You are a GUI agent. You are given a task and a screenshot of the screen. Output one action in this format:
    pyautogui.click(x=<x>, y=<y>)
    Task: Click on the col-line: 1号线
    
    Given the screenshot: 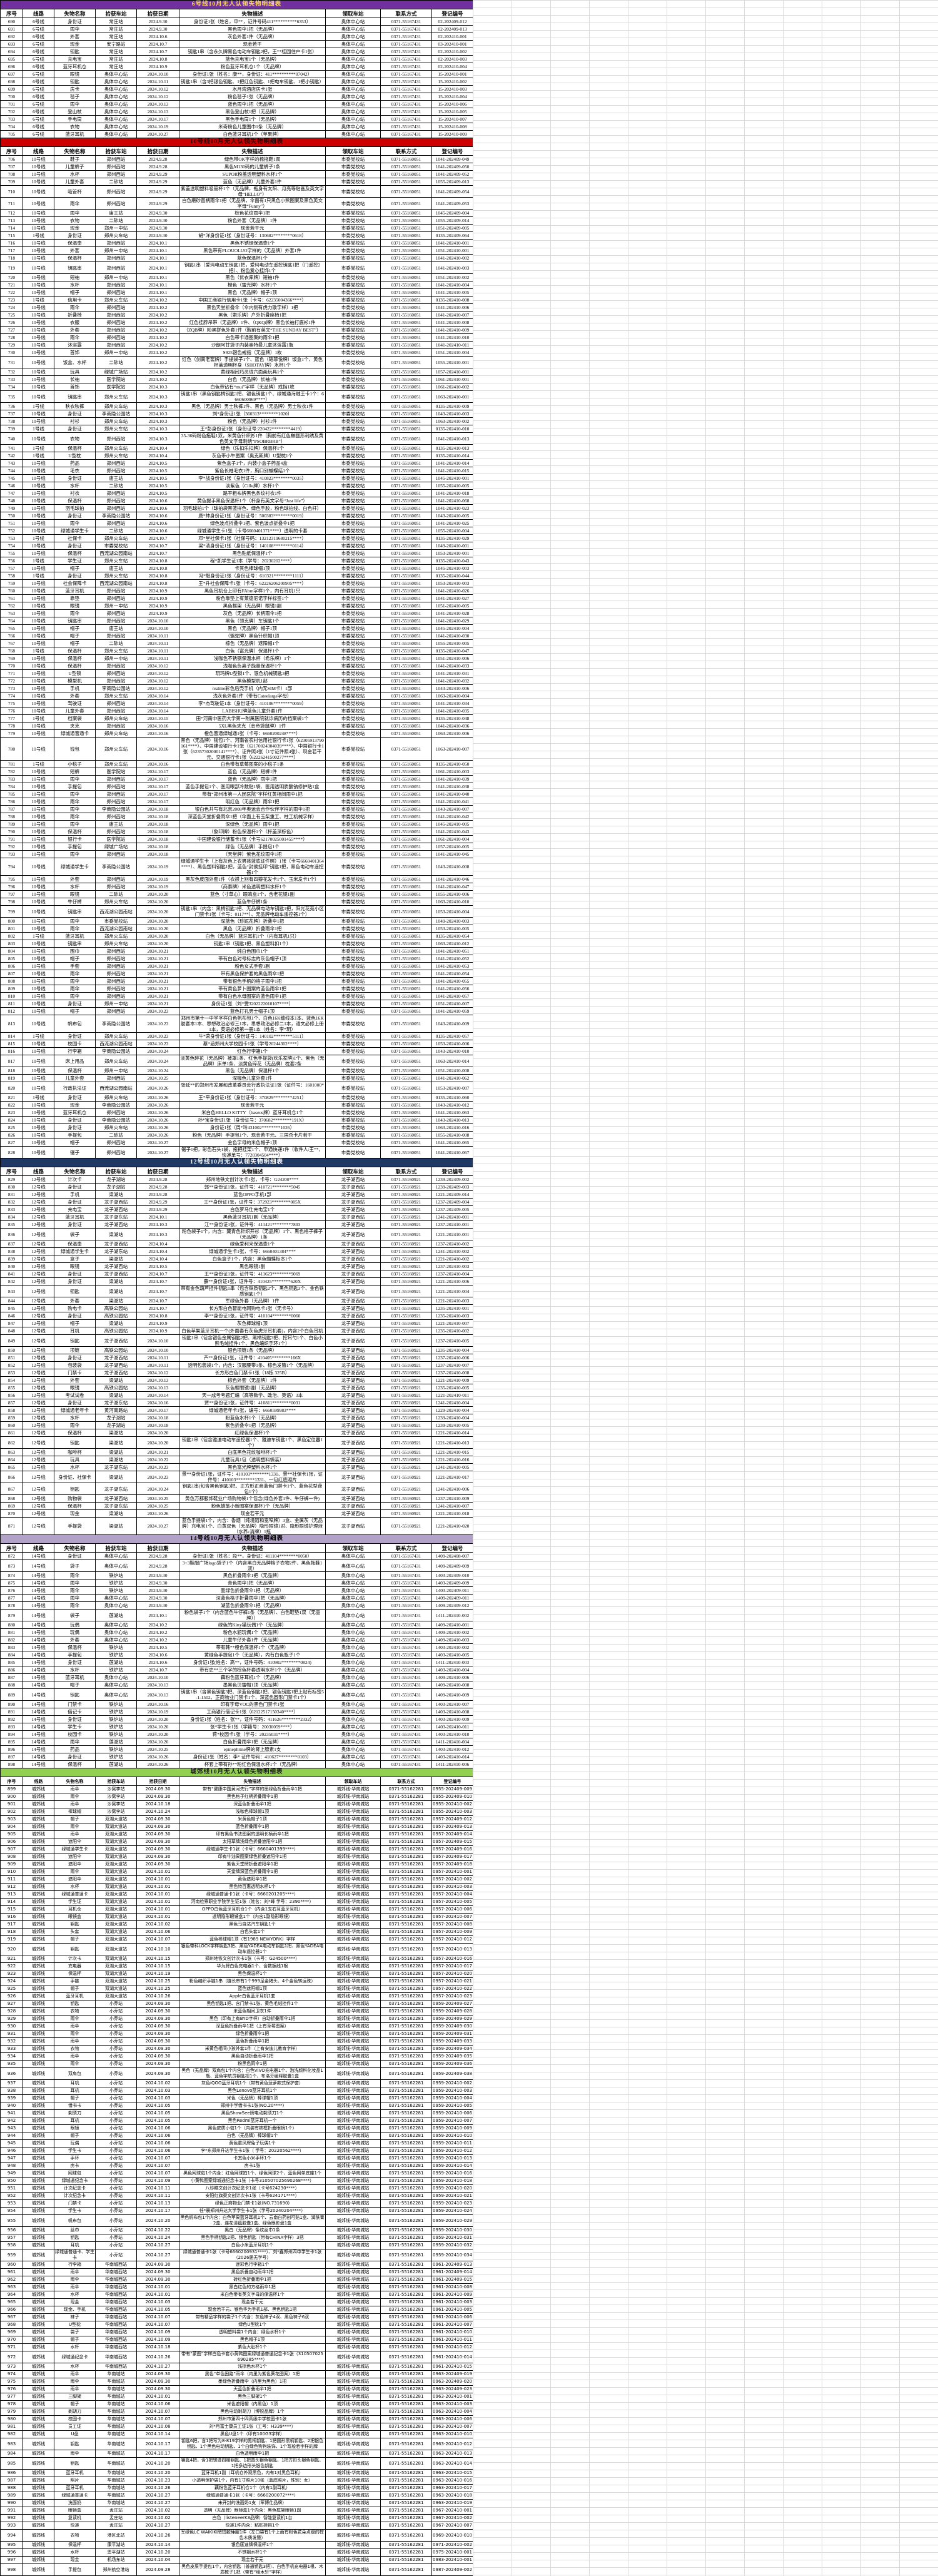 What is the action you would take?
    pyautogui.click(x=38, y=718)
    